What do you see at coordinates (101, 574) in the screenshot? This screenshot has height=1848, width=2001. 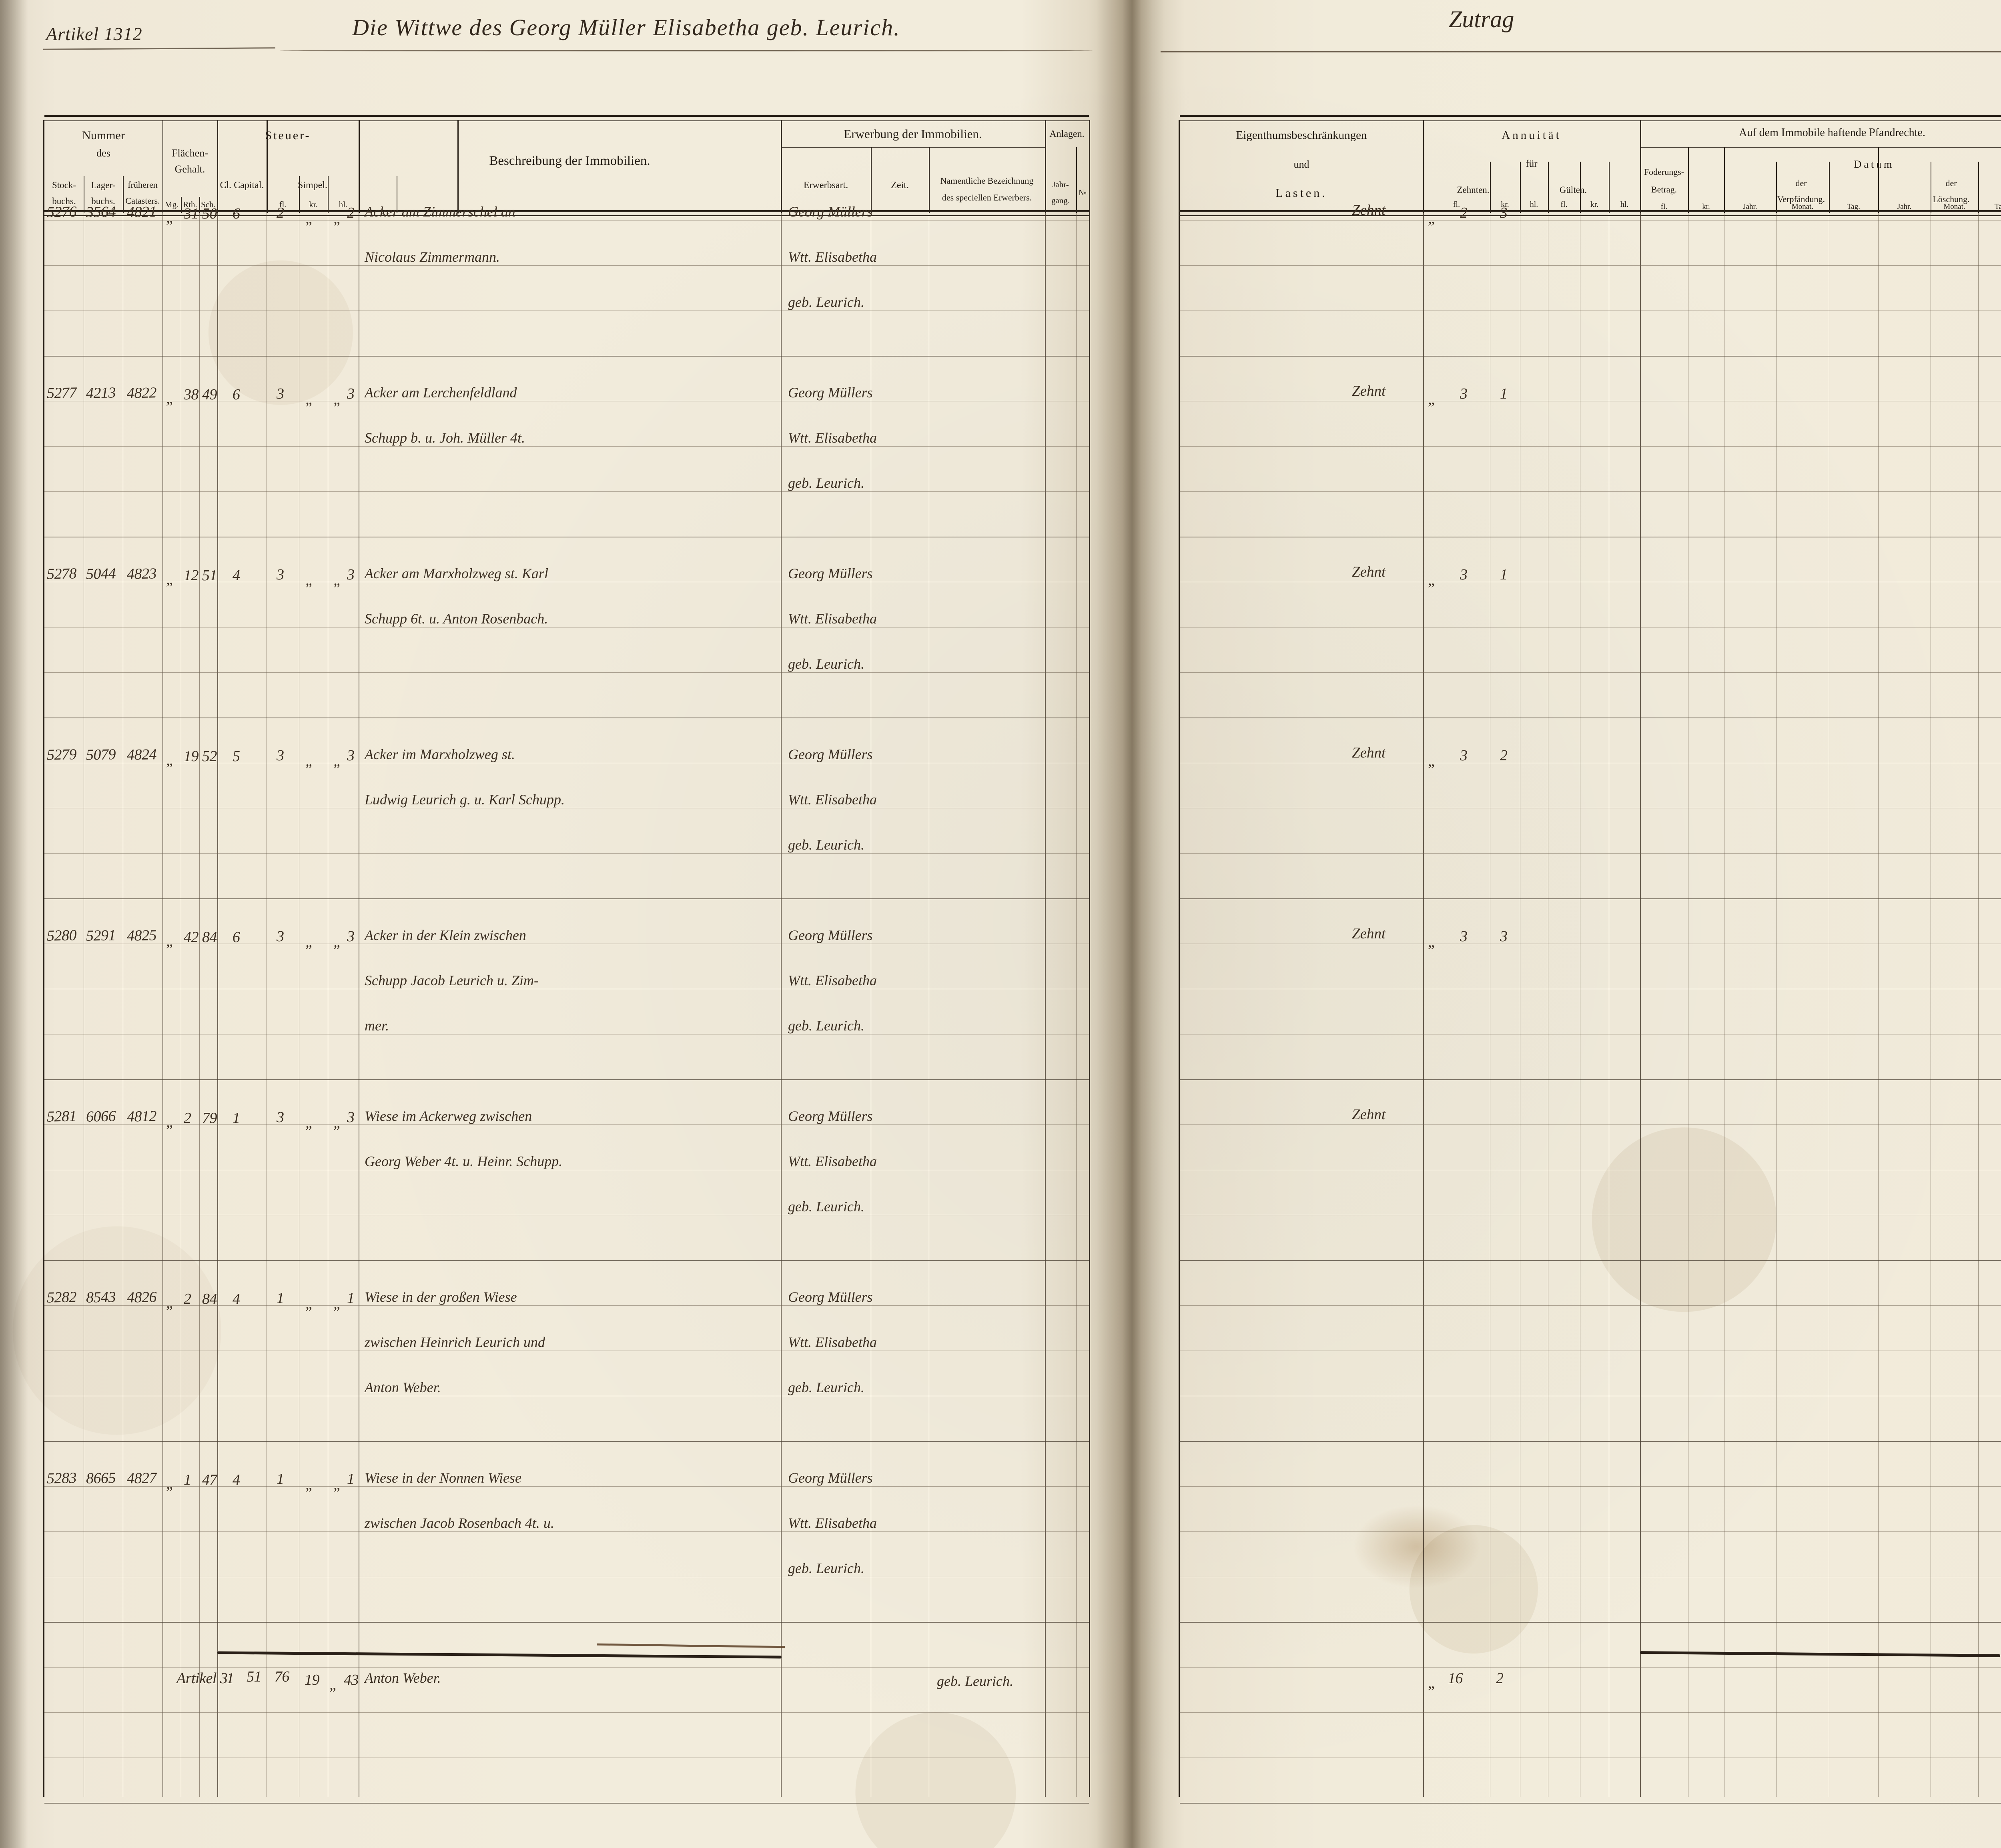 I see `cell-lagerbuch: 5044` at bounding box center [101, 574].